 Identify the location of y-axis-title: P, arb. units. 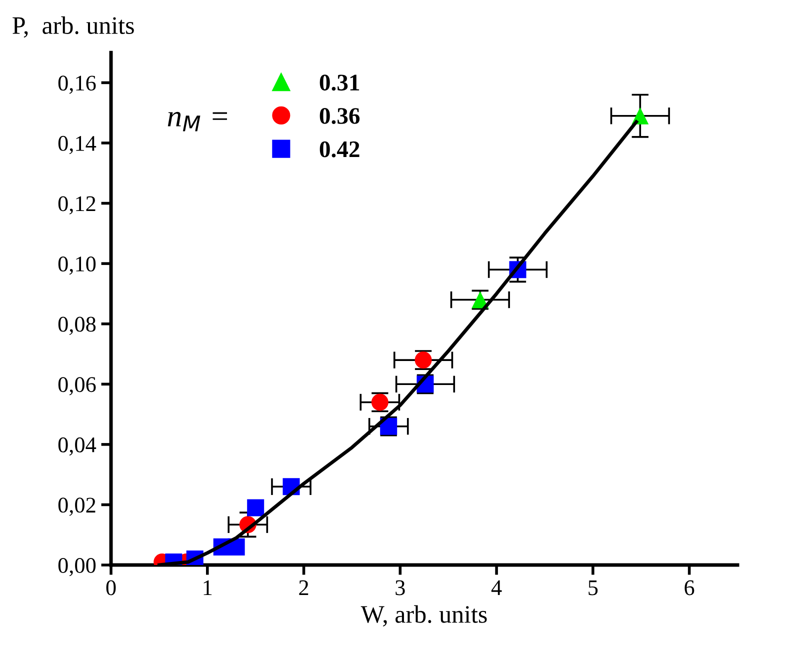
(73, 27).